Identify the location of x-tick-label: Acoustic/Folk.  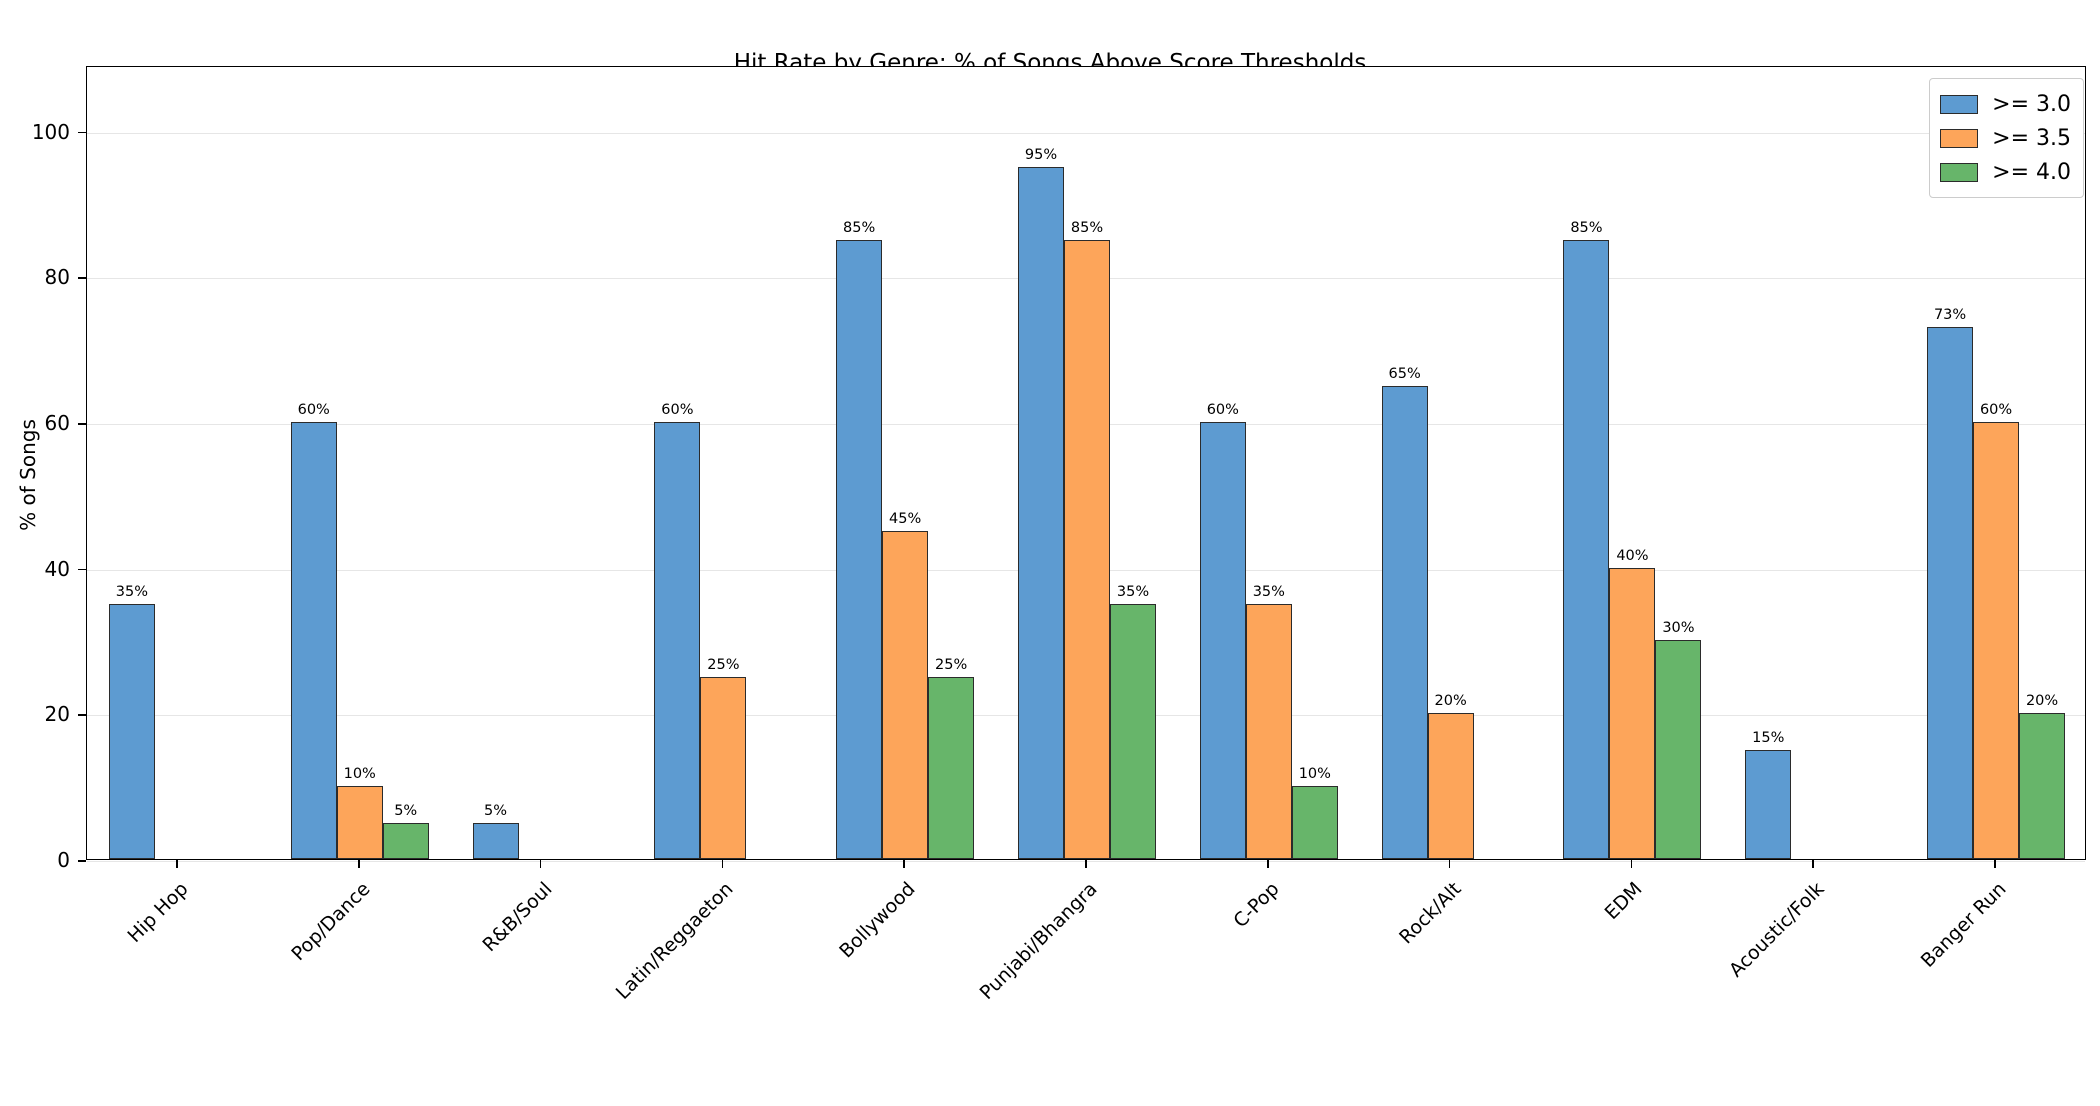
(1777, 930).